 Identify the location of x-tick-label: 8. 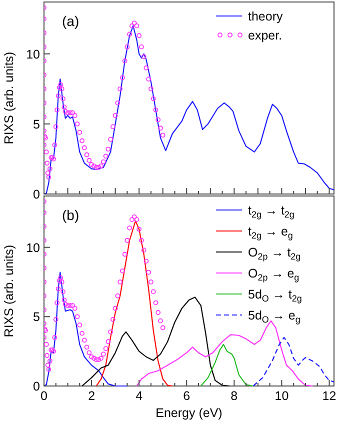
(234, 396).